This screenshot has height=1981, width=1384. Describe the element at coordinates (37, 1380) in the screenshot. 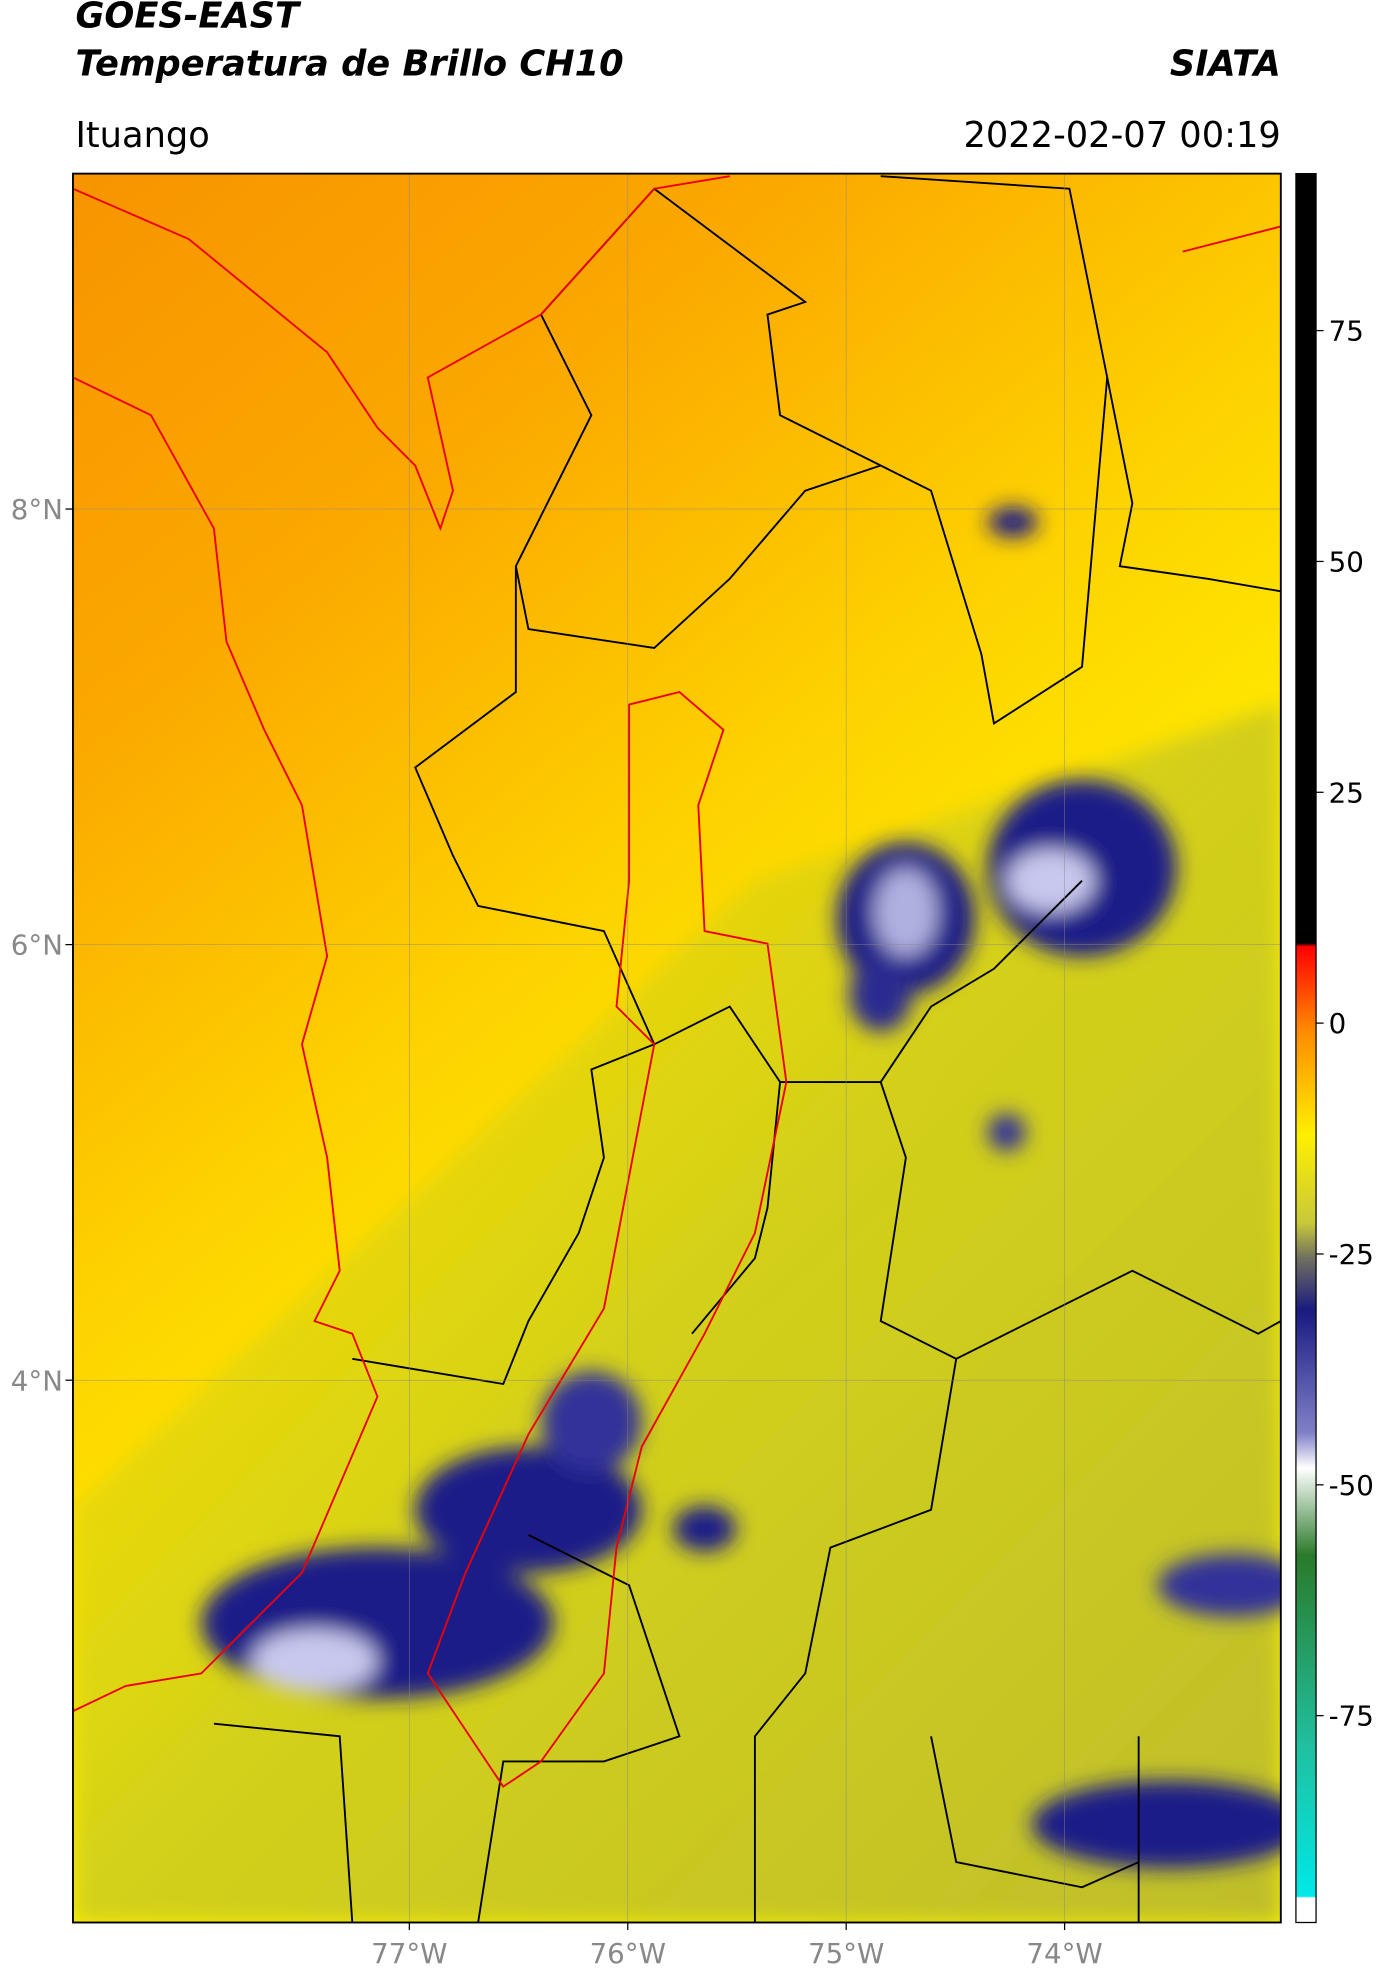

I see `y-tick-label: 4°N` at that location.